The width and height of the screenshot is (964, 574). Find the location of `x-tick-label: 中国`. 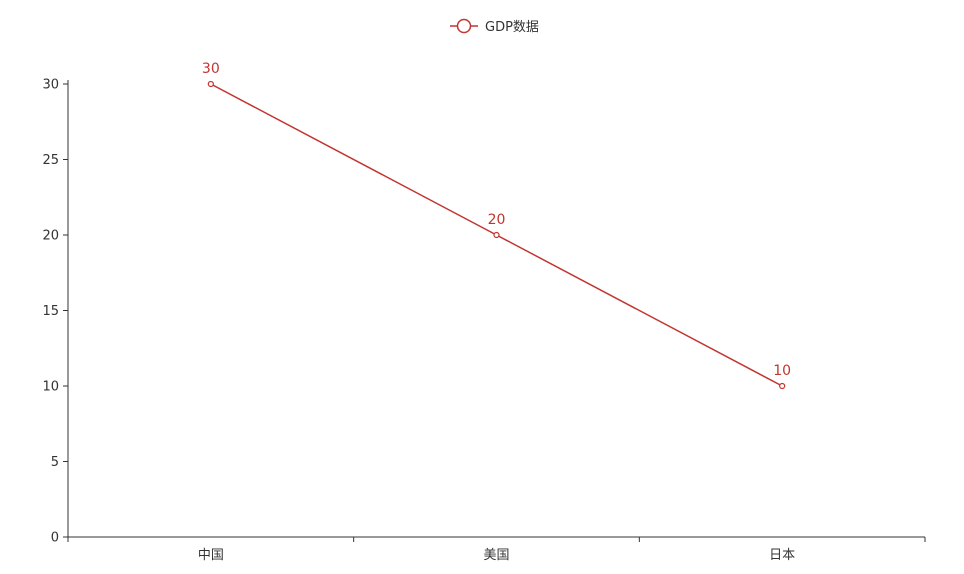

x-tick-label: 中国 is located at coordinates (211, 555).